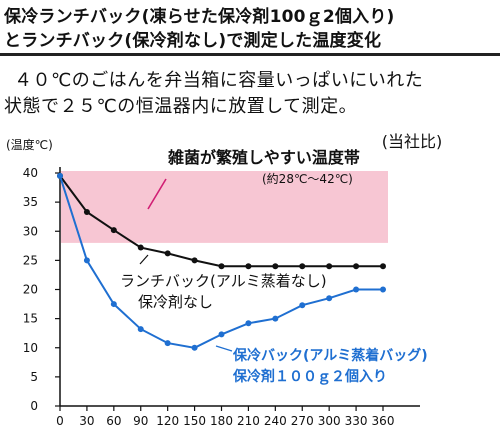  I want to click on x-tick-label: 0, so click(60, 421).